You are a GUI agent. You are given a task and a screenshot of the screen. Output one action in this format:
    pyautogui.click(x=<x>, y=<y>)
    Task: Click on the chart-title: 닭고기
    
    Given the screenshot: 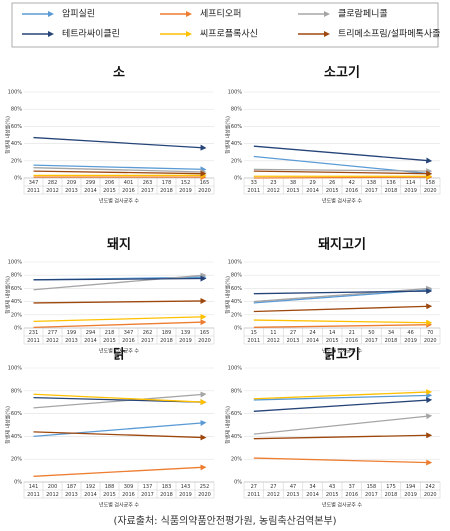 What is the action you would take?
    pyautogui.click(x=342, y=355)
    